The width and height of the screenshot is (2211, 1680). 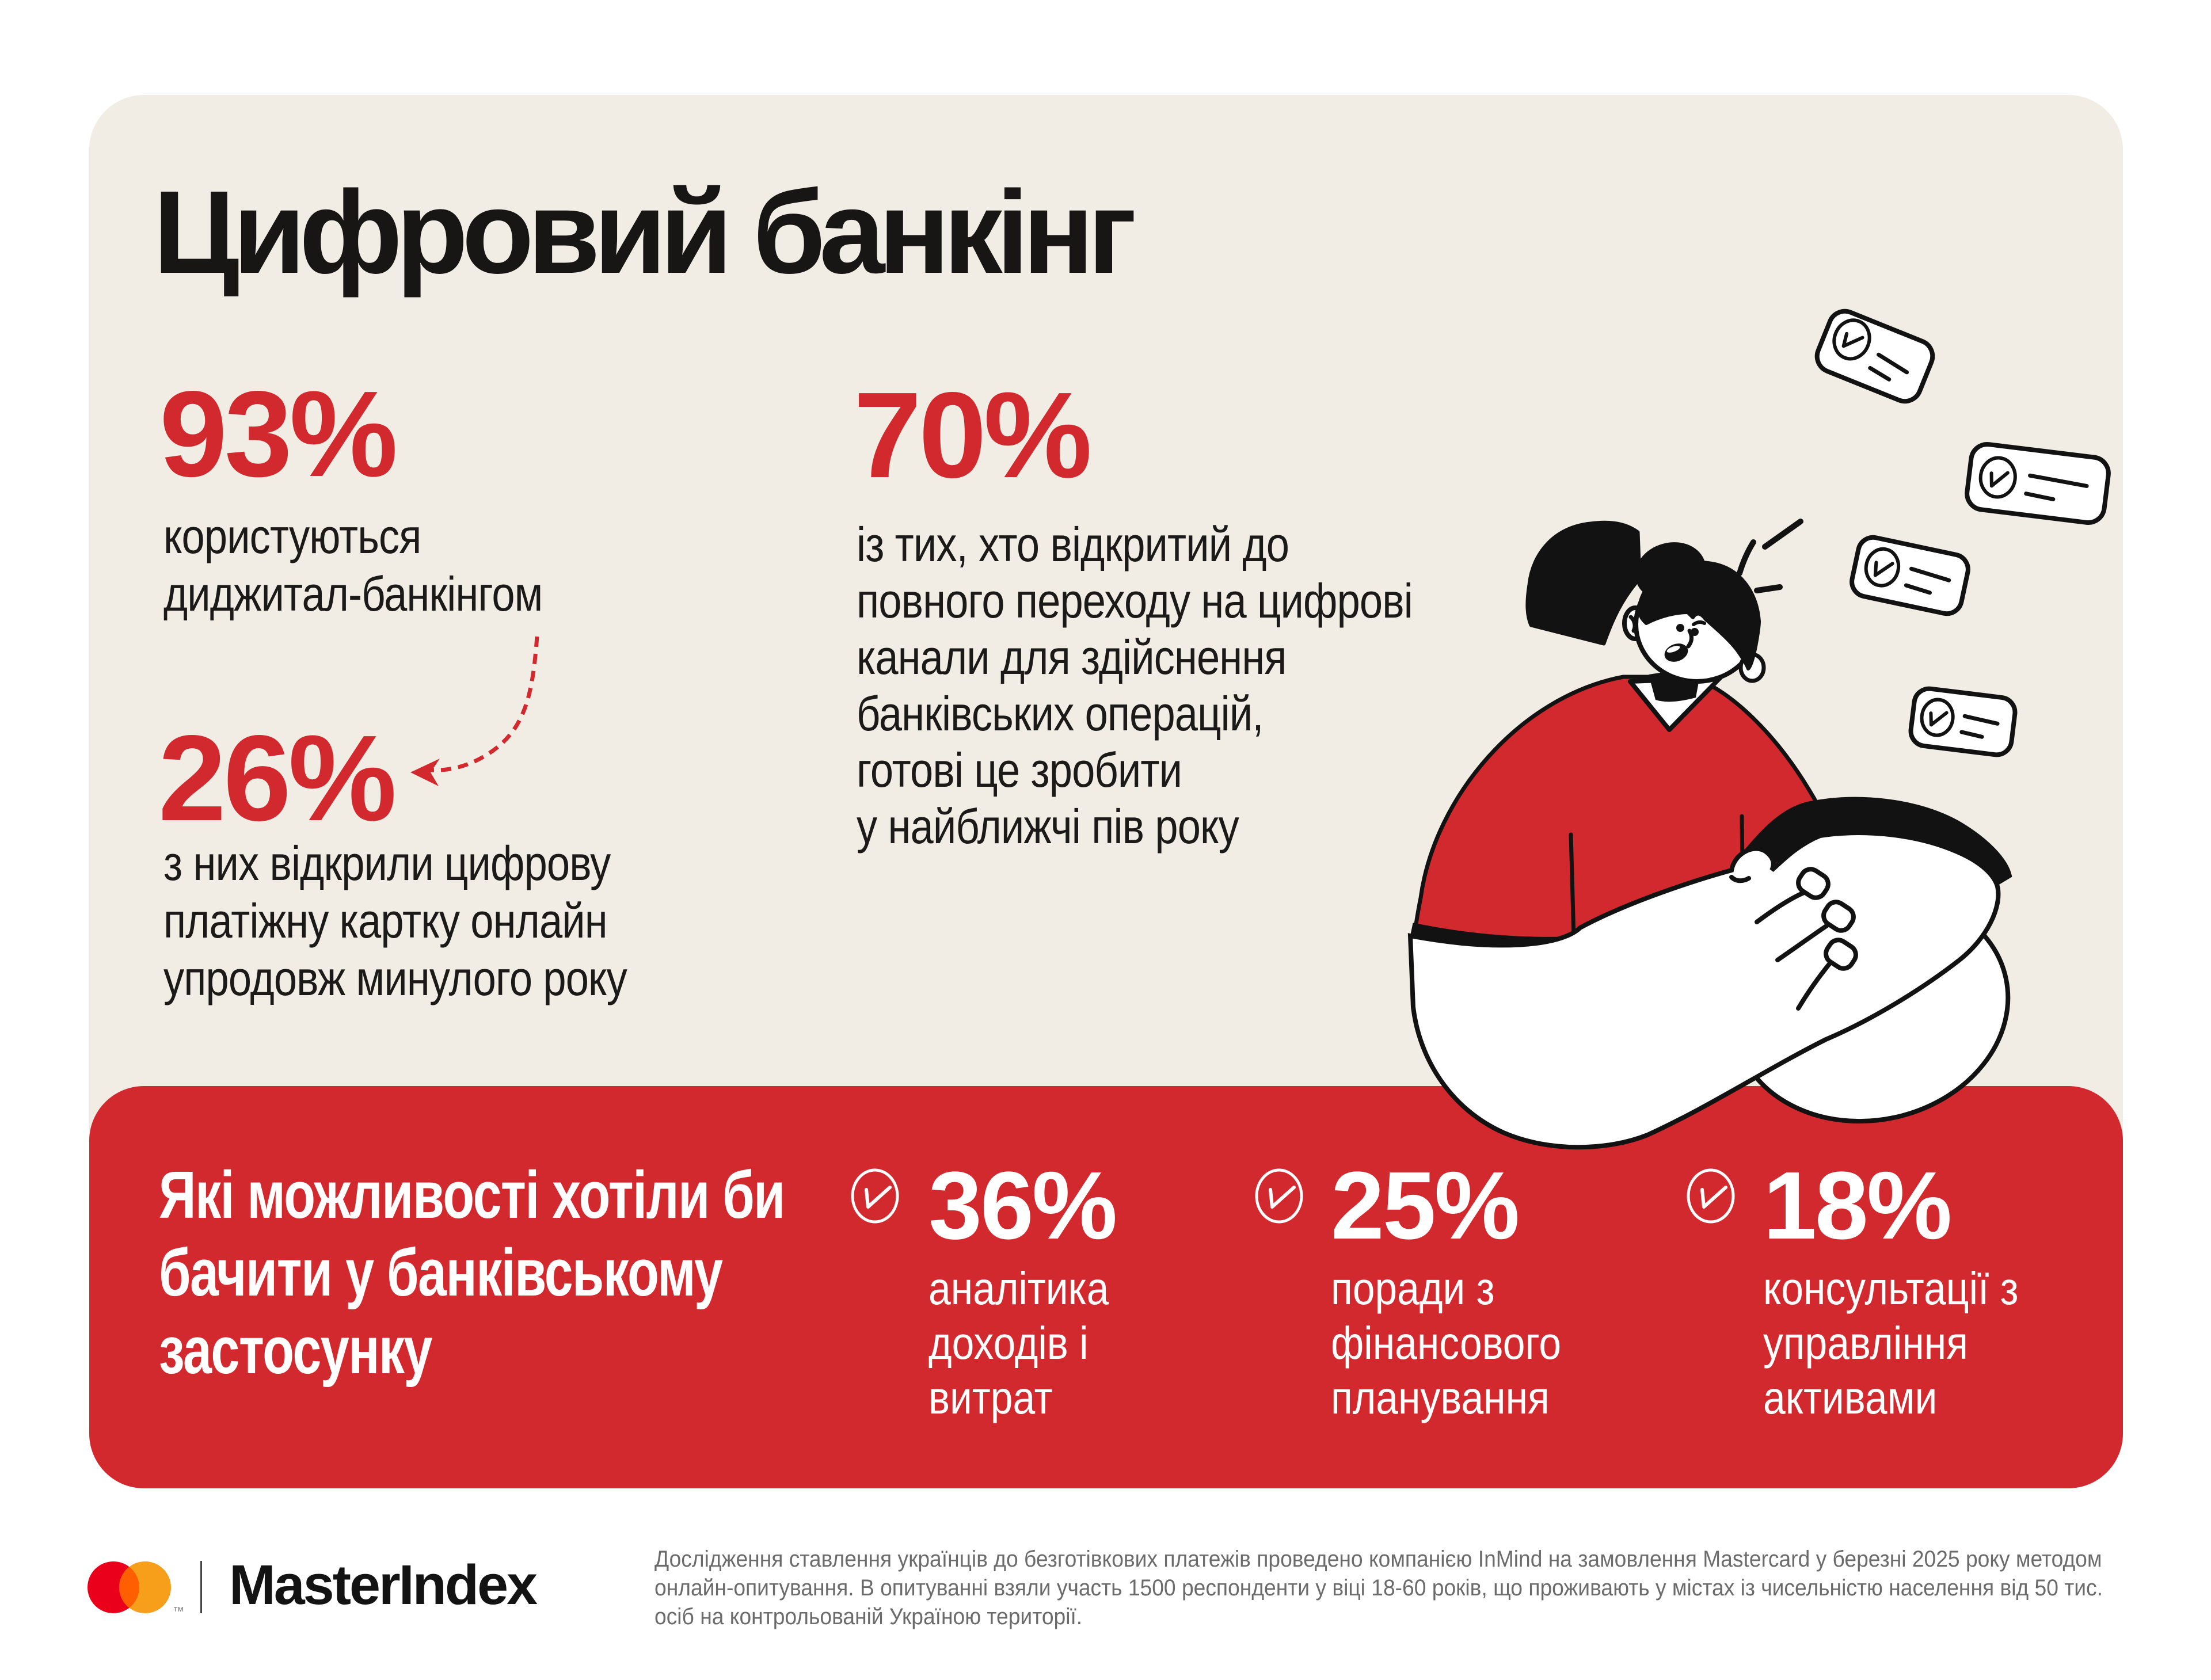 I want to click on svg-text: ™, so click(x=178, y=1611).